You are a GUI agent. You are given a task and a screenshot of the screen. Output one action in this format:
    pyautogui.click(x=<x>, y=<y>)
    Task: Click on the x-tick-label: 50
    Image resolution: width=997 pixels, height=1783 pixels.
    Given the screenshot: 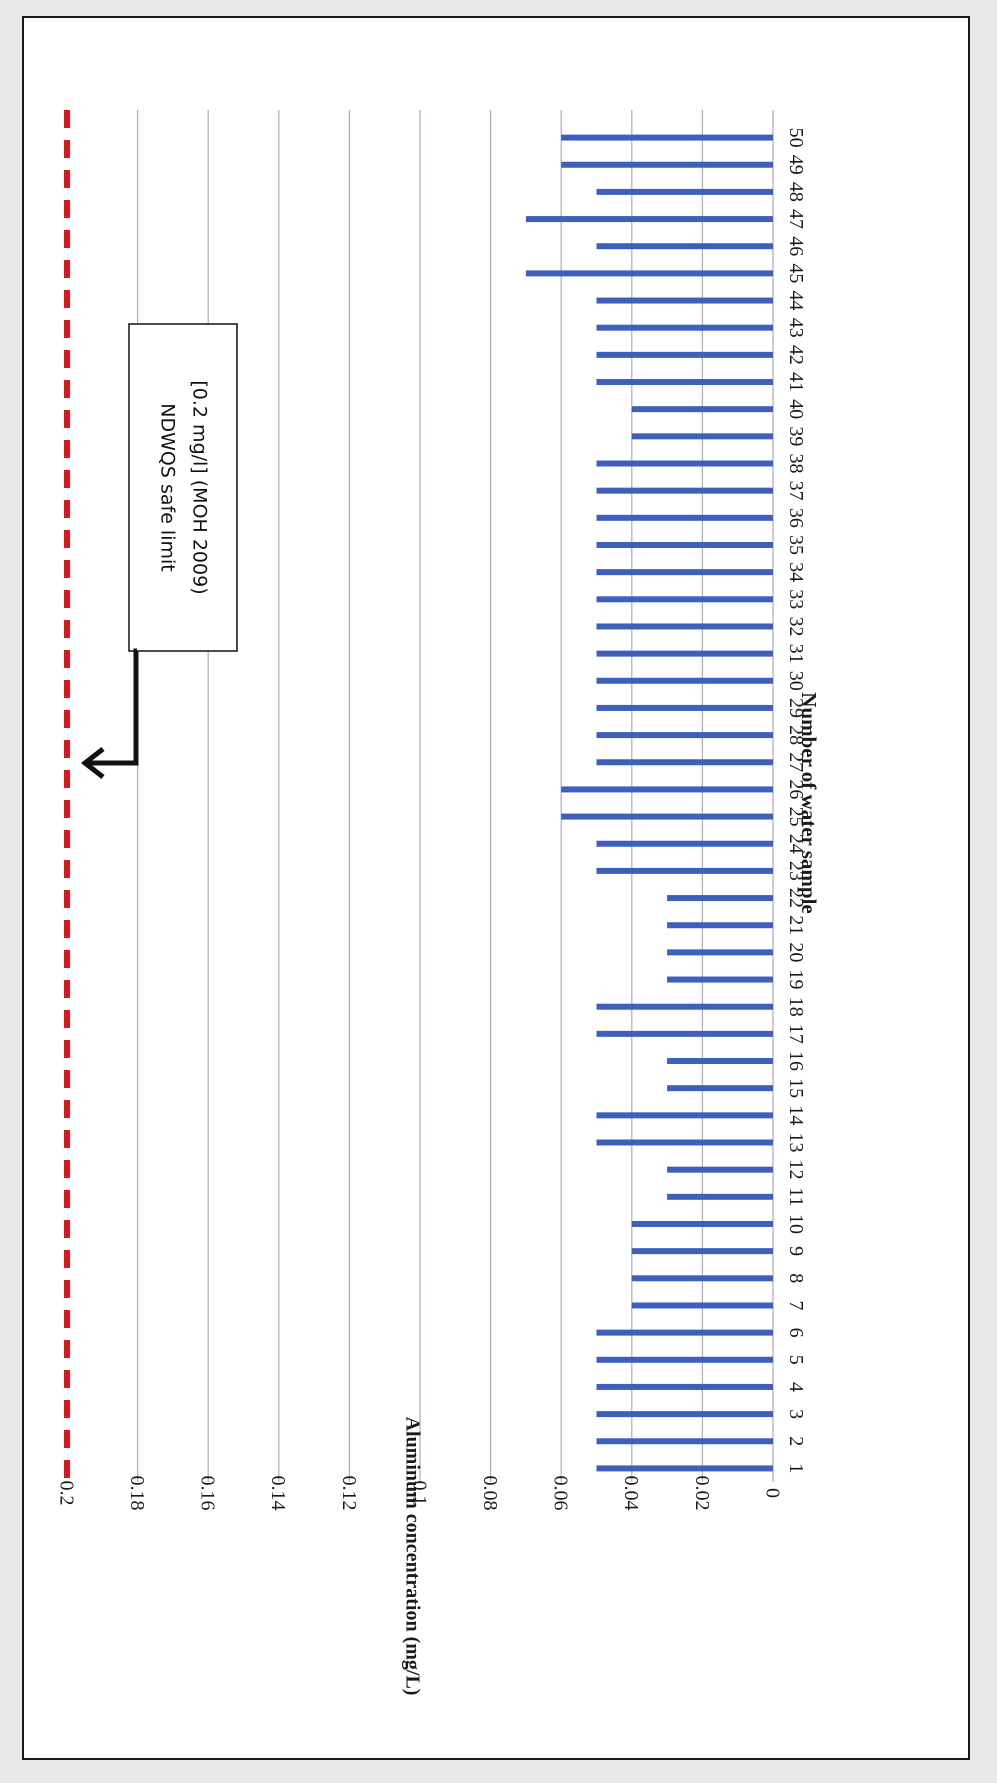 What is the action you would take?
    pyautogui.click(x=796, y=138)
    